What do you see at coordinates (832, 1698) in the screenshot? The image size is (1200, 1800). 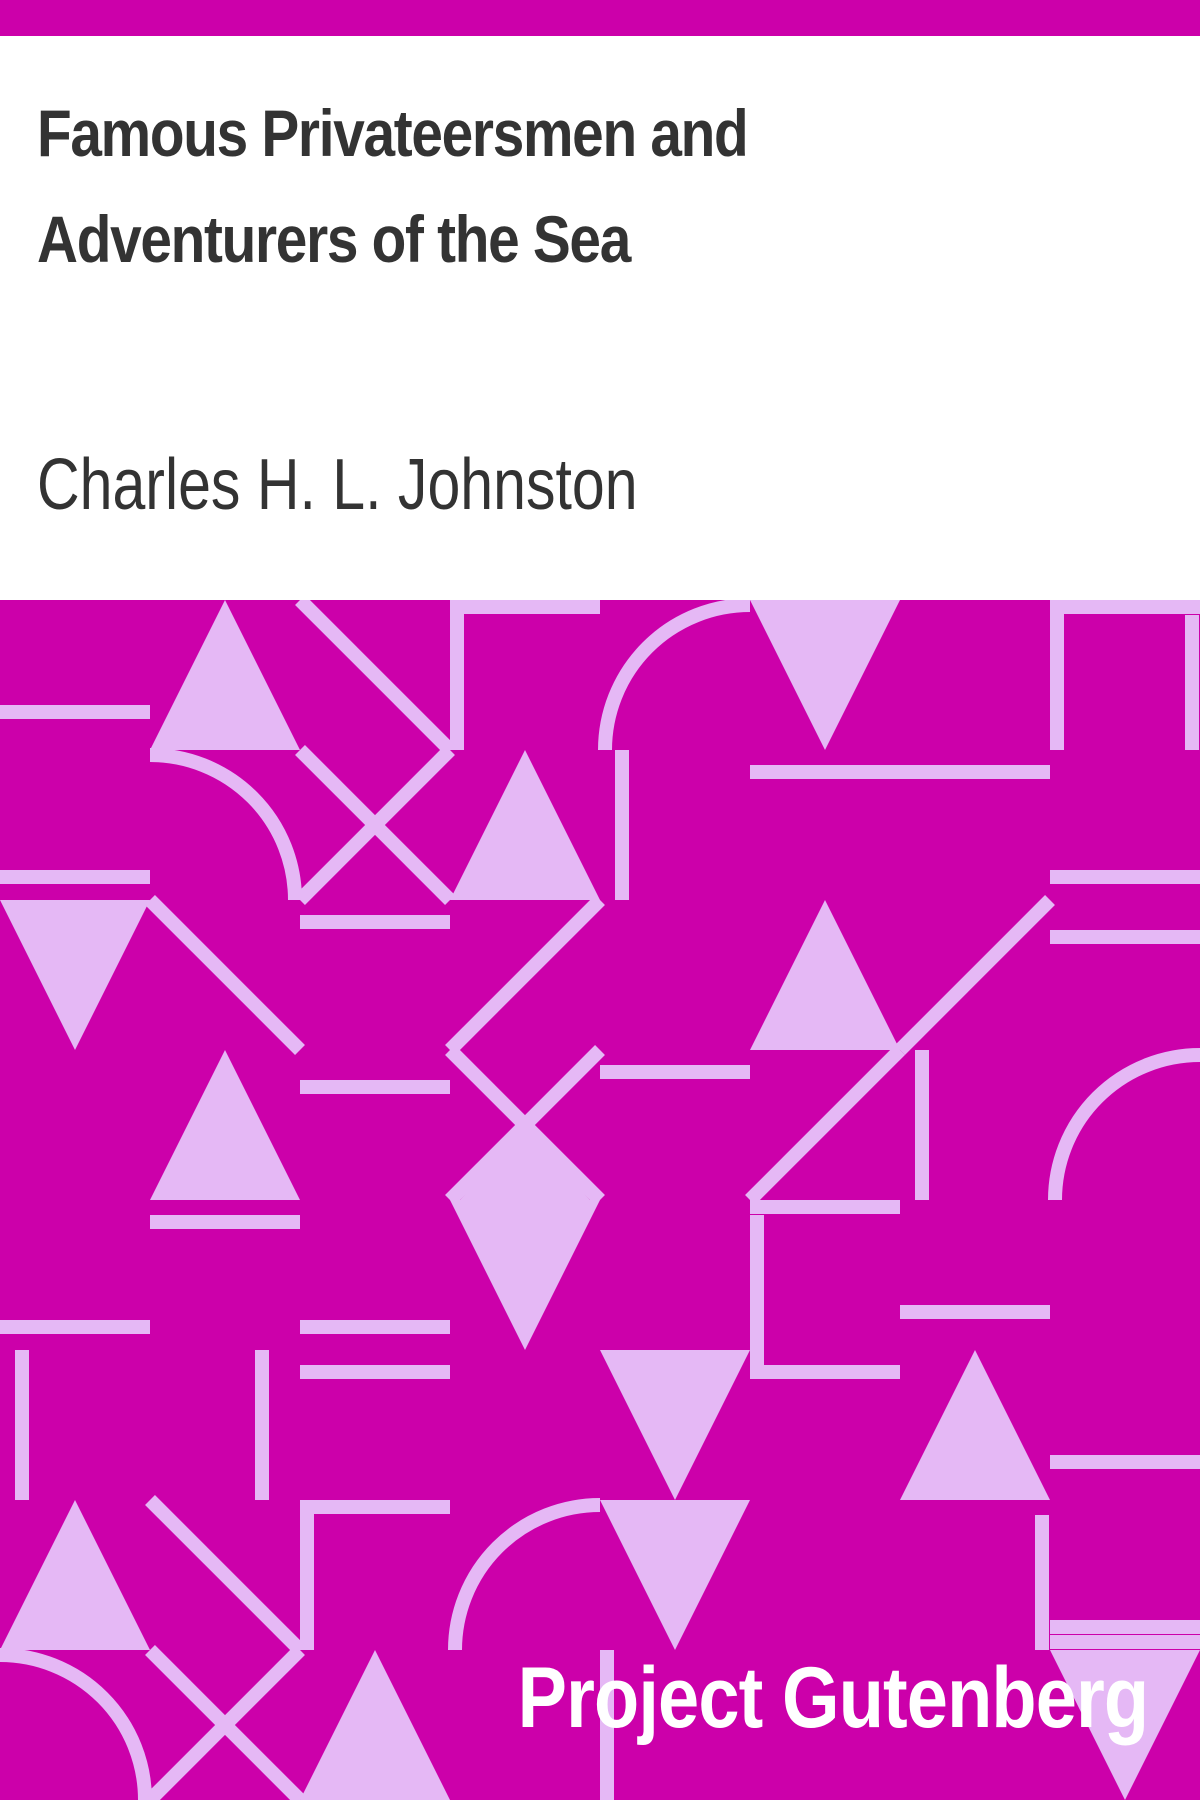 I see `publisher-name: Project Gutenberg` at bounding box center [832, 1698].